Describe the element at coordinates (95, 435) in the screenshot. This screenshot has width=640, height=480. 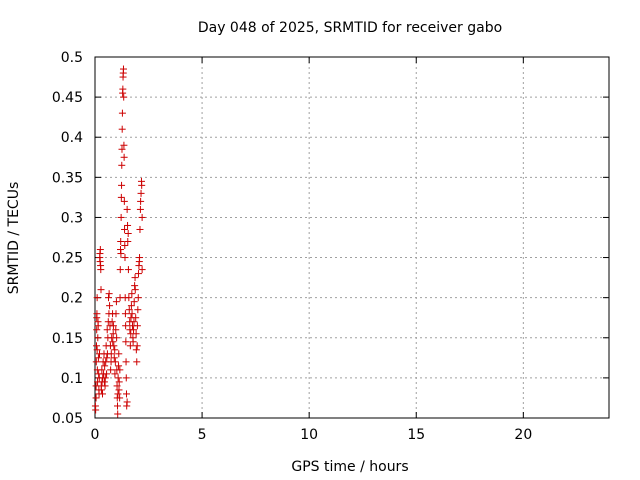
I see `x-tick-label: 0` at that location.